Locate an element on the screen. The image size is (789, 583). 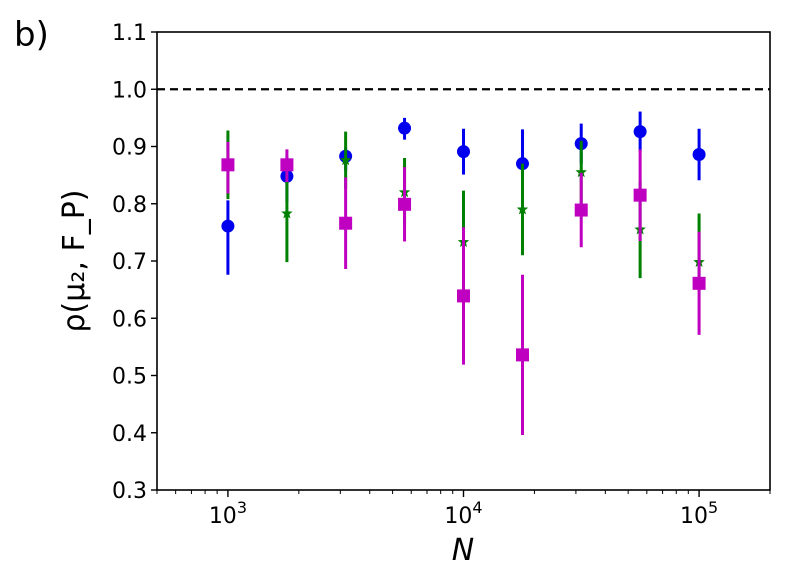
y-tick-label: 0.3 is located at coordinates (129, 491).